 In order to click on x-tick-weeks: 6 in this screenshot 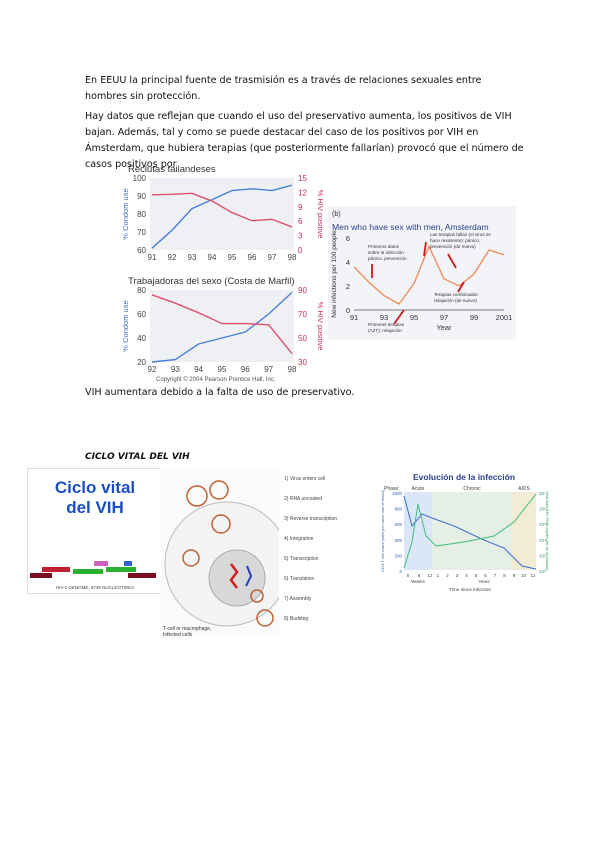, I will do `click(419, 575)`.